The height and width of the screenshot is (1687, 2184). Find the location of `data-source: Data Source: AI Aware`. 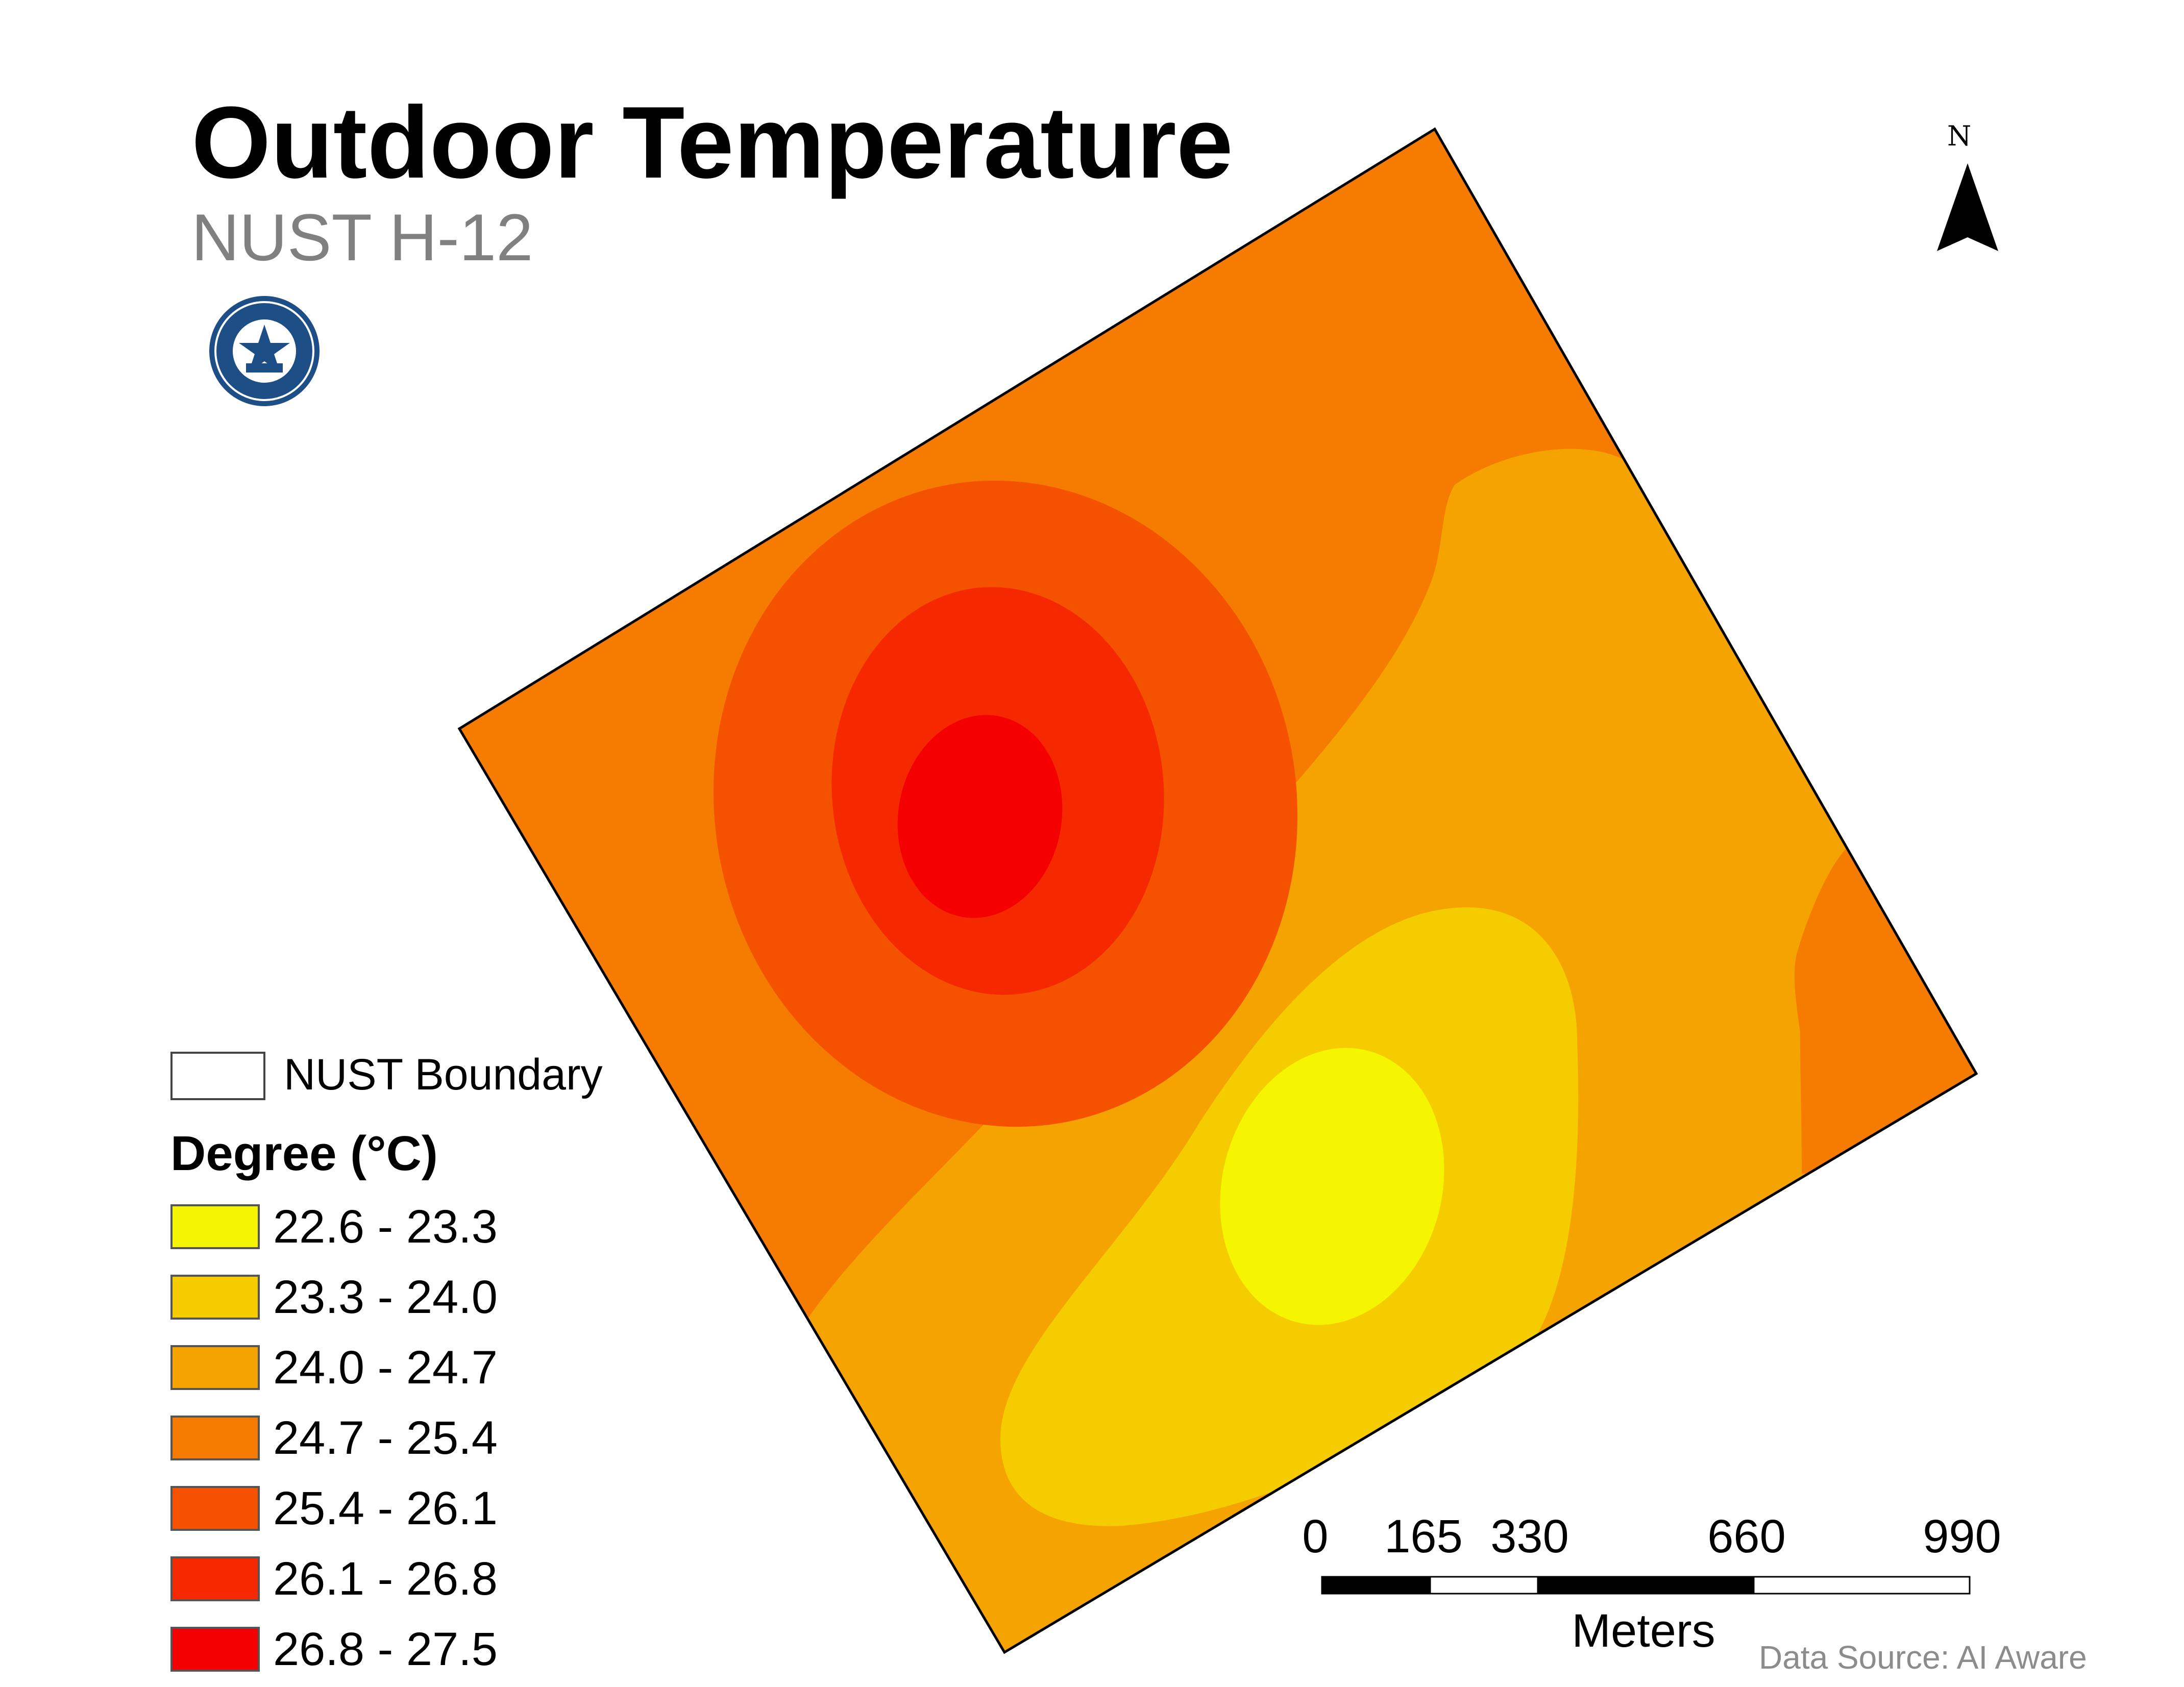

data-source: Data Source: AI Aware is located at coordinates (1923, 1657).